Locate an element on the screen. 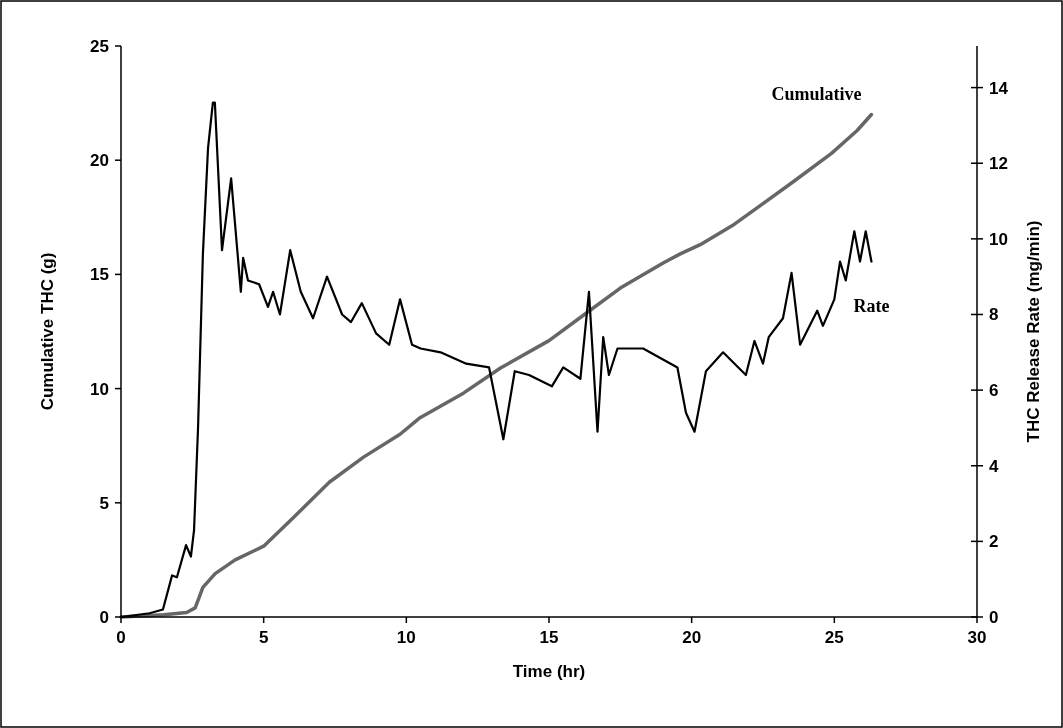 This screenshot has width=1063, height=728. y-tick-label: 15 is located at coordinates (99, 275).